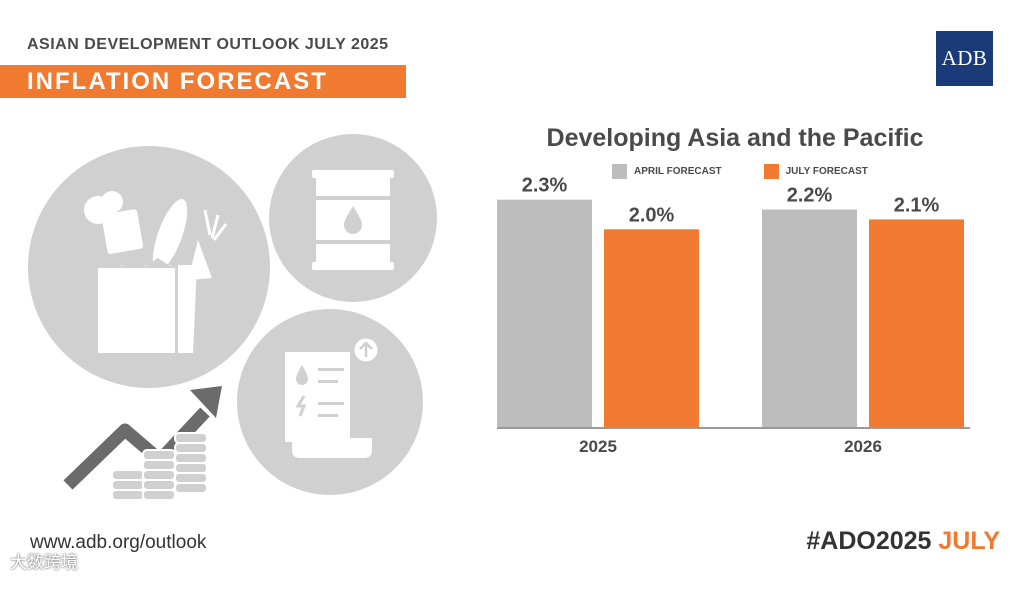 The height and width of the screenshot is (600, 1024). Describe the element at coordinates (619, 171) in the screenshot. I see `legend-swatch-april` at that location.